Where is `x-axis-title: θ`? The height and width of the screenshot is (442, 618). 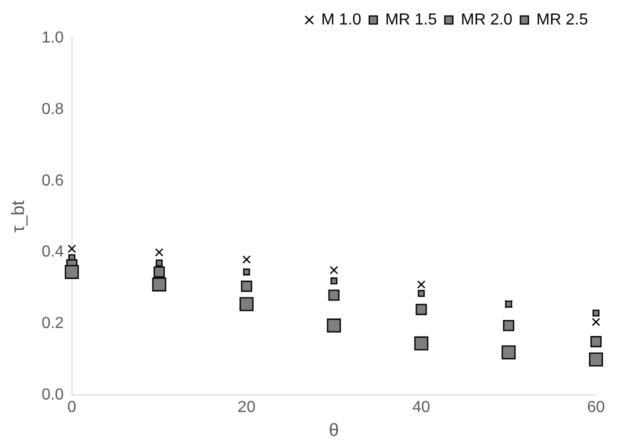 x-axis-title: θ is located at coordinates (333, 430).